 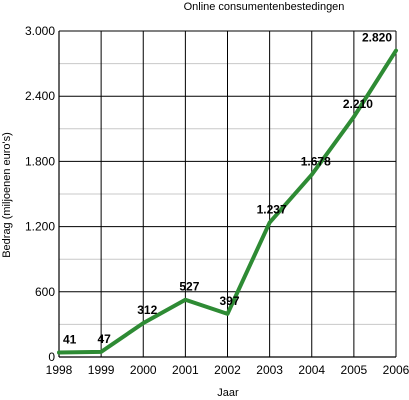 What do you see at coordinates (40, 227) in the screenshot?
I see `y-tick-label: 1.200` at bounding box center [40, 227].